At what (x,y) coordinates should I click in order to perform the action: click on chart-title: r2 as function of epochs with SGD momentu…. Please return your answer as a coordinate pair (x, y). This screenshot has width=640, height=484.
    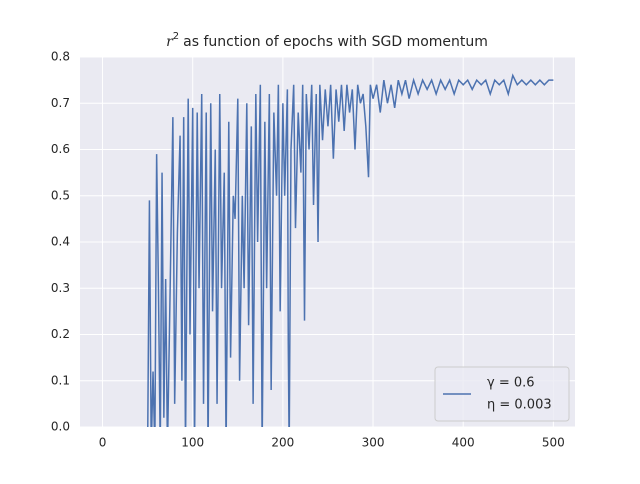
    Looking at the image, I should click on (327, 40).